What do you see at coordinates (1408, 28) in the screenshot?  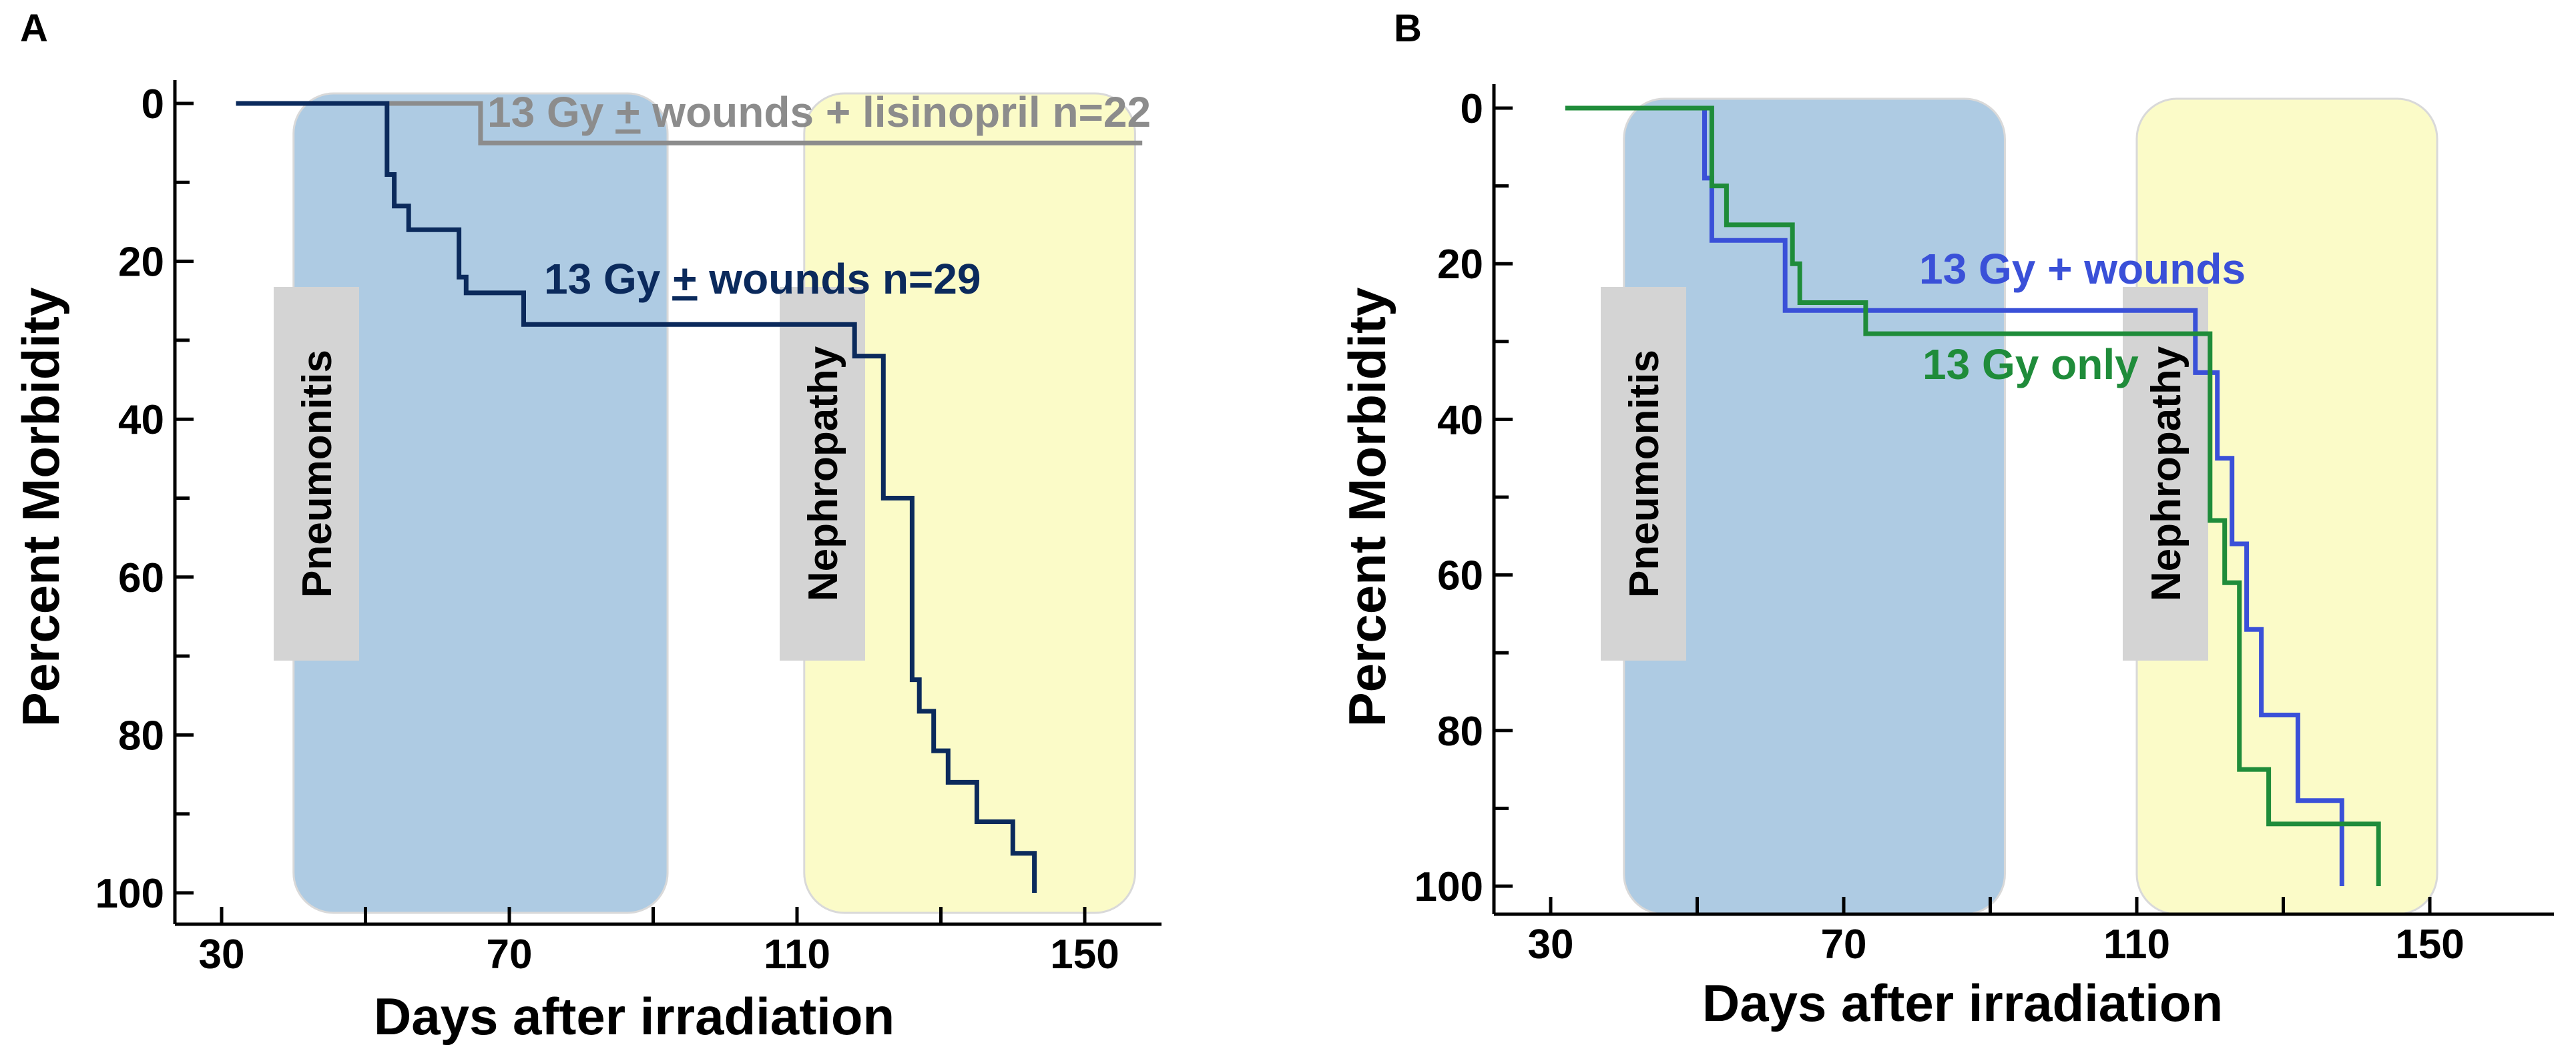 I see `panel-b-letter: B` at bounding box center [1408, 28].